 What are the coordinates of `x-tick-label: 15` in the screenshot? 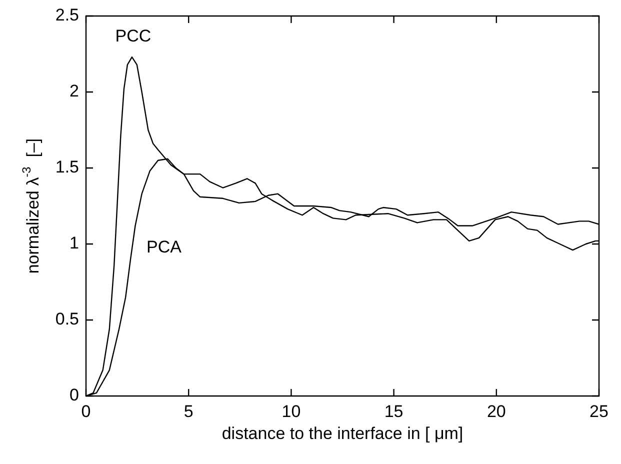 It's located at (394, 412).